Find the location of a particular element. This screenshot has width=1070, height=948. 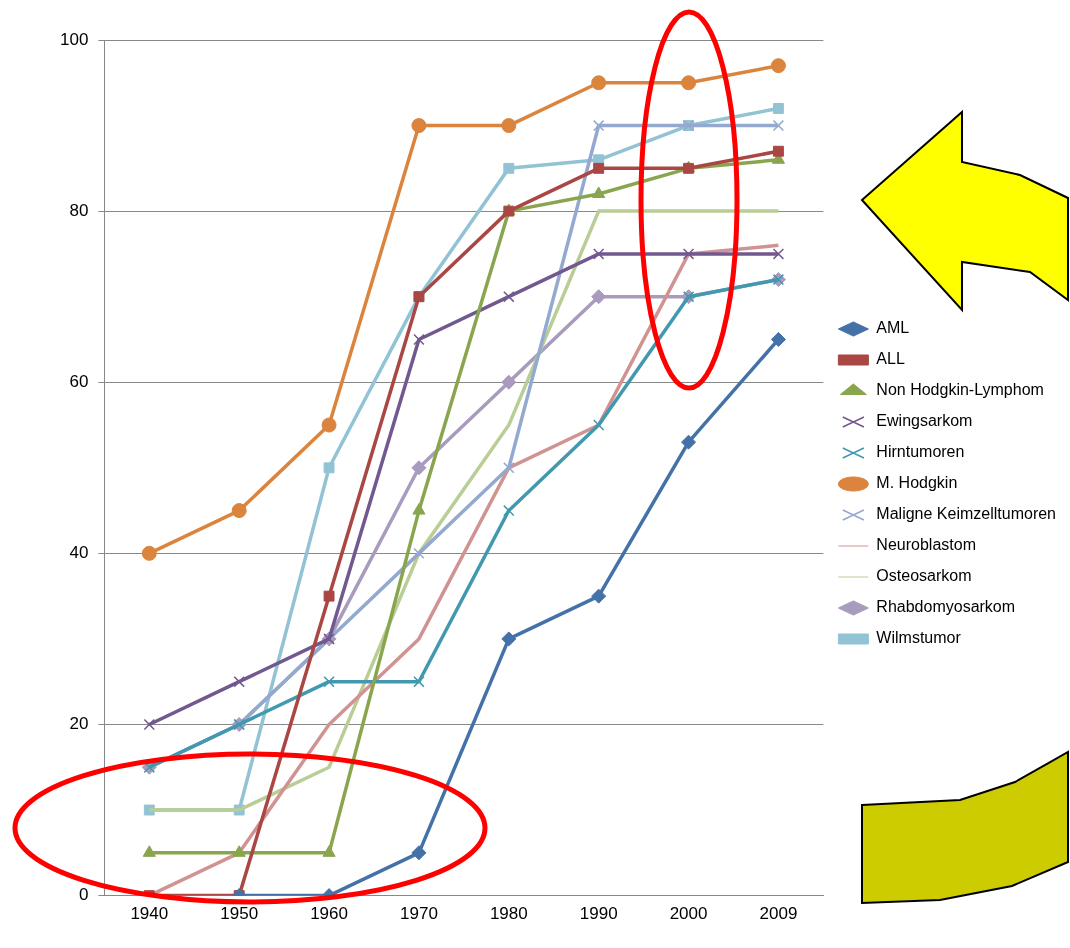

legend-label: ALL is located at coordinates (890, 359).